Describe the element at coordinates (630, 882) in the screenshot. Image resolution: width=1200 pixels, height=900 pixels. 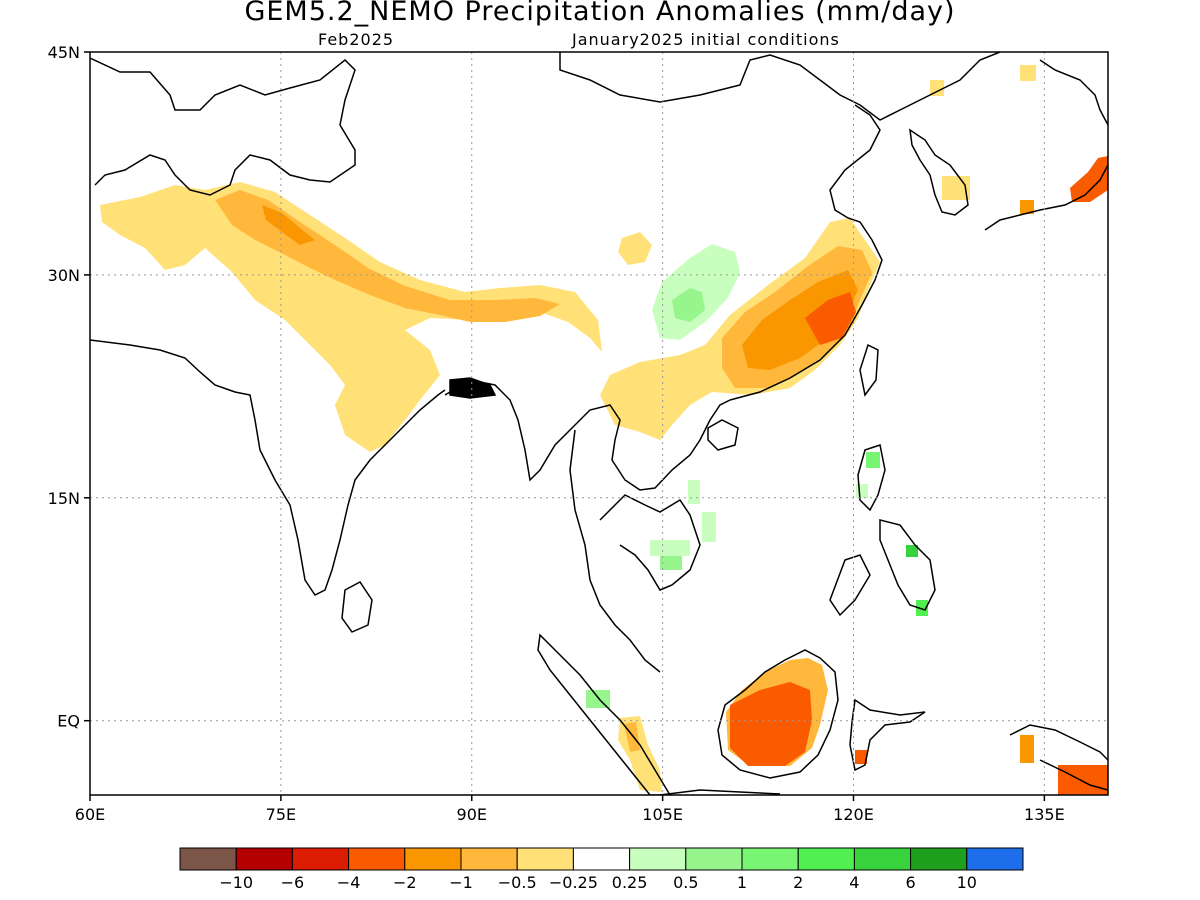
I see `colorbar-label: 0.25` at that location.